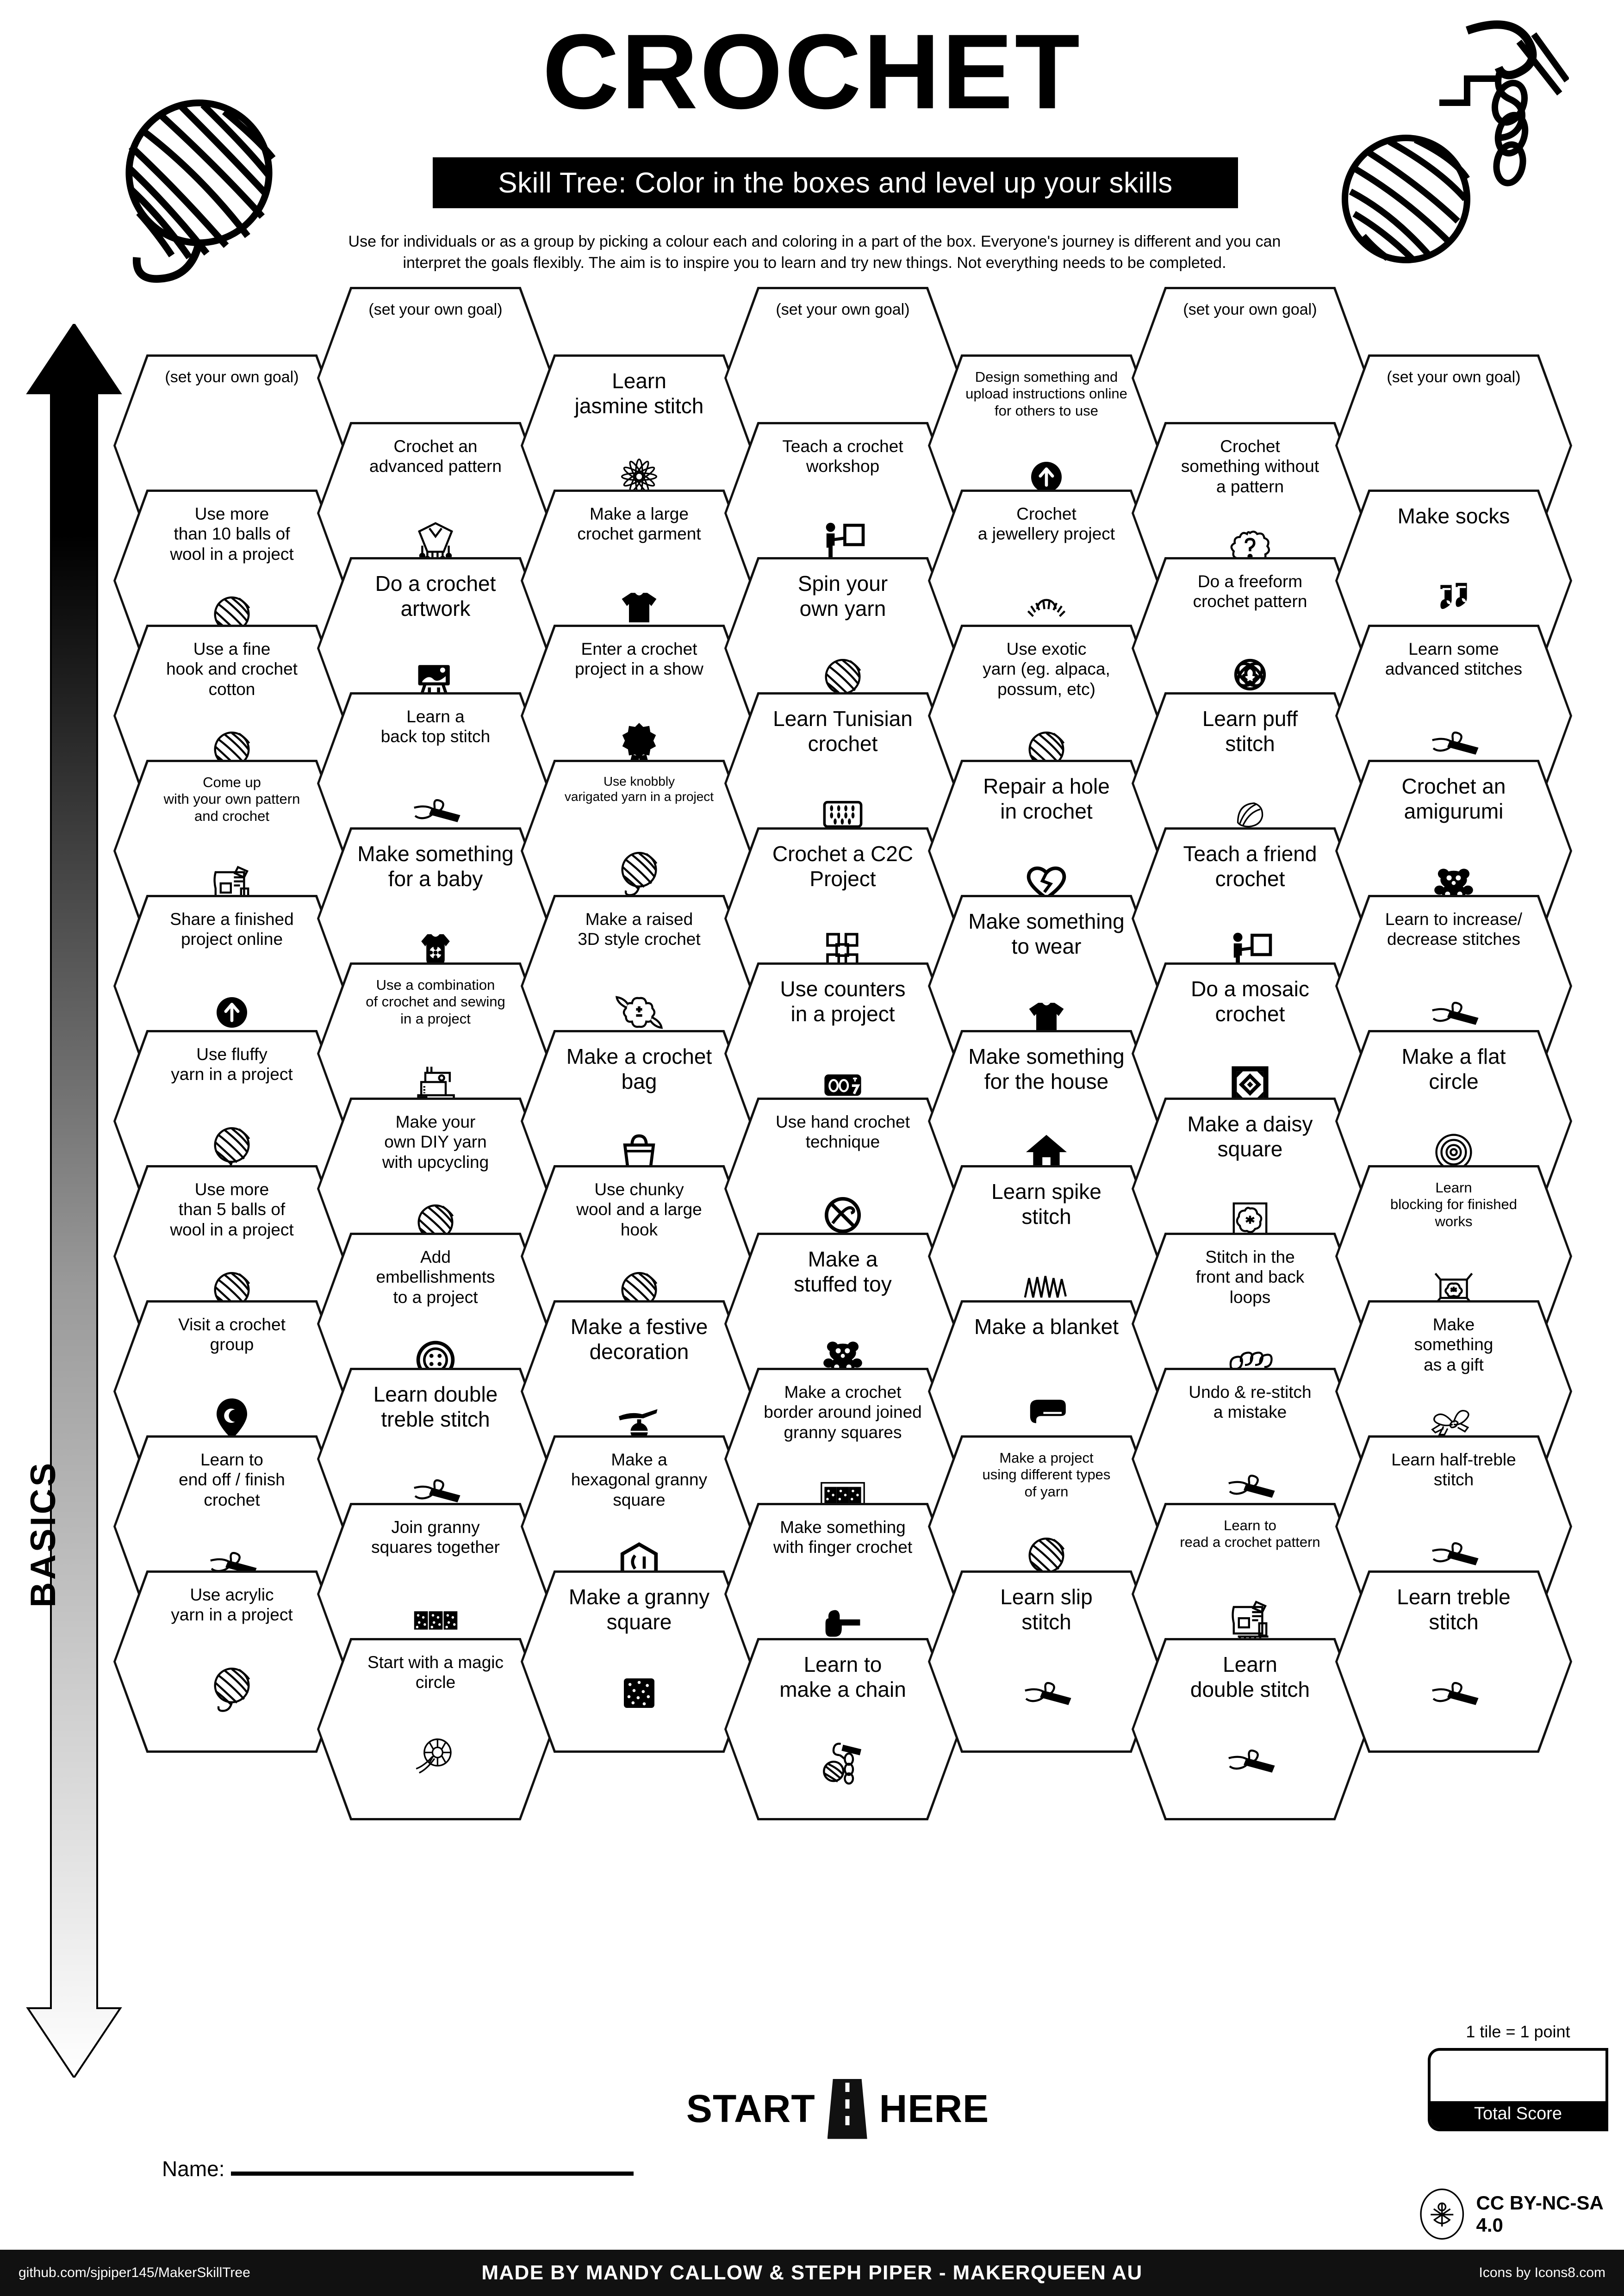 The image size is (1624, 2296). I want to click on hex-label: Make something to wear, so click(1046, 934).